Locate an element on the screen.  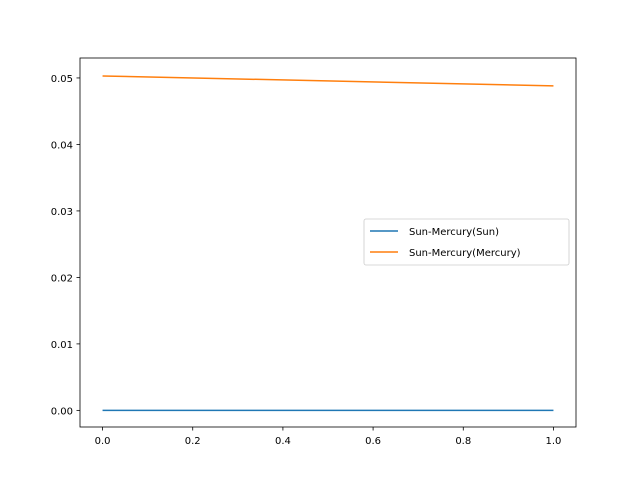
legend-box is located at coordinates (466, 242).